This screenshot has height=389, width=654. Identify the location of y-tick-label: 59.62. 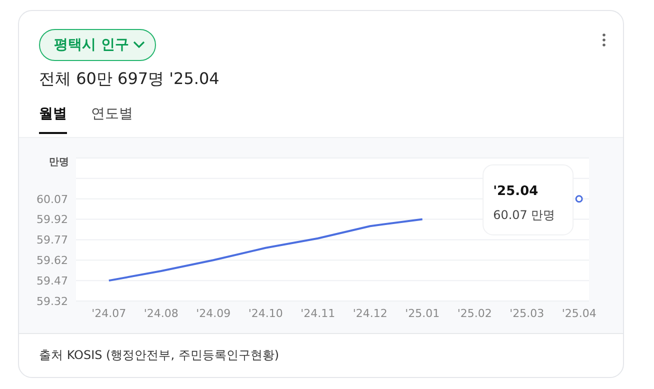
(52, 261).